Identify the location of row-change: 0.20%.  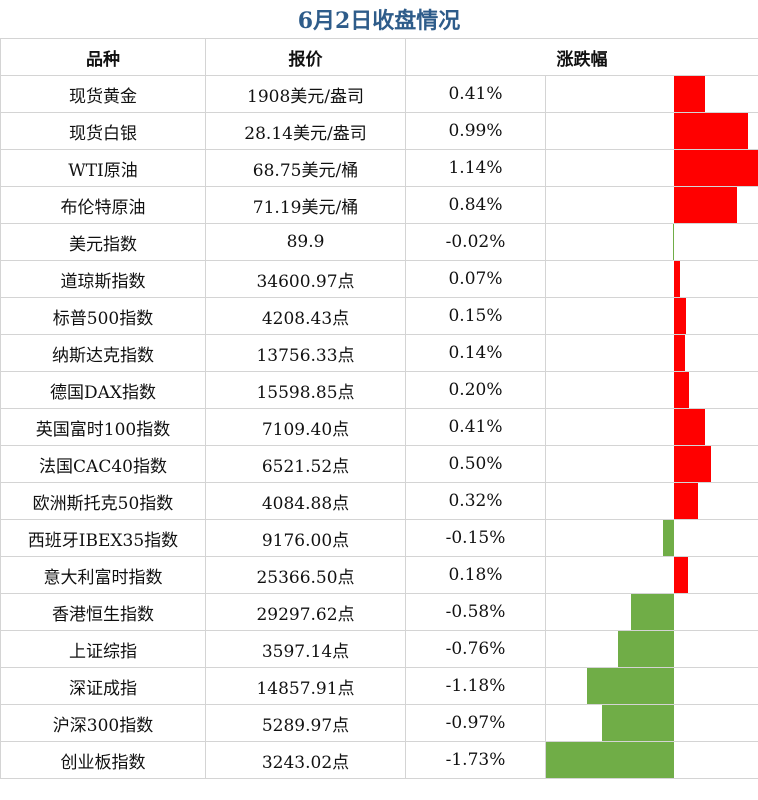
(475, 390).